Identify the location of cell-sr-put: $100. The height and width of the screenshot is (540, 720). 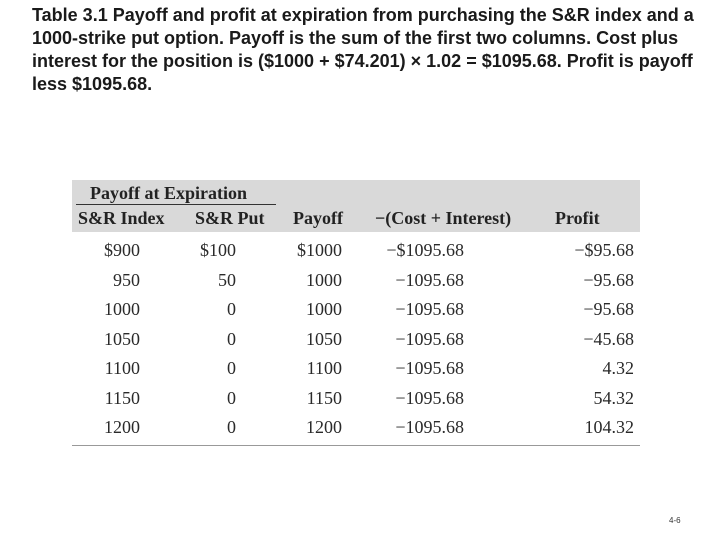
(218, 250).